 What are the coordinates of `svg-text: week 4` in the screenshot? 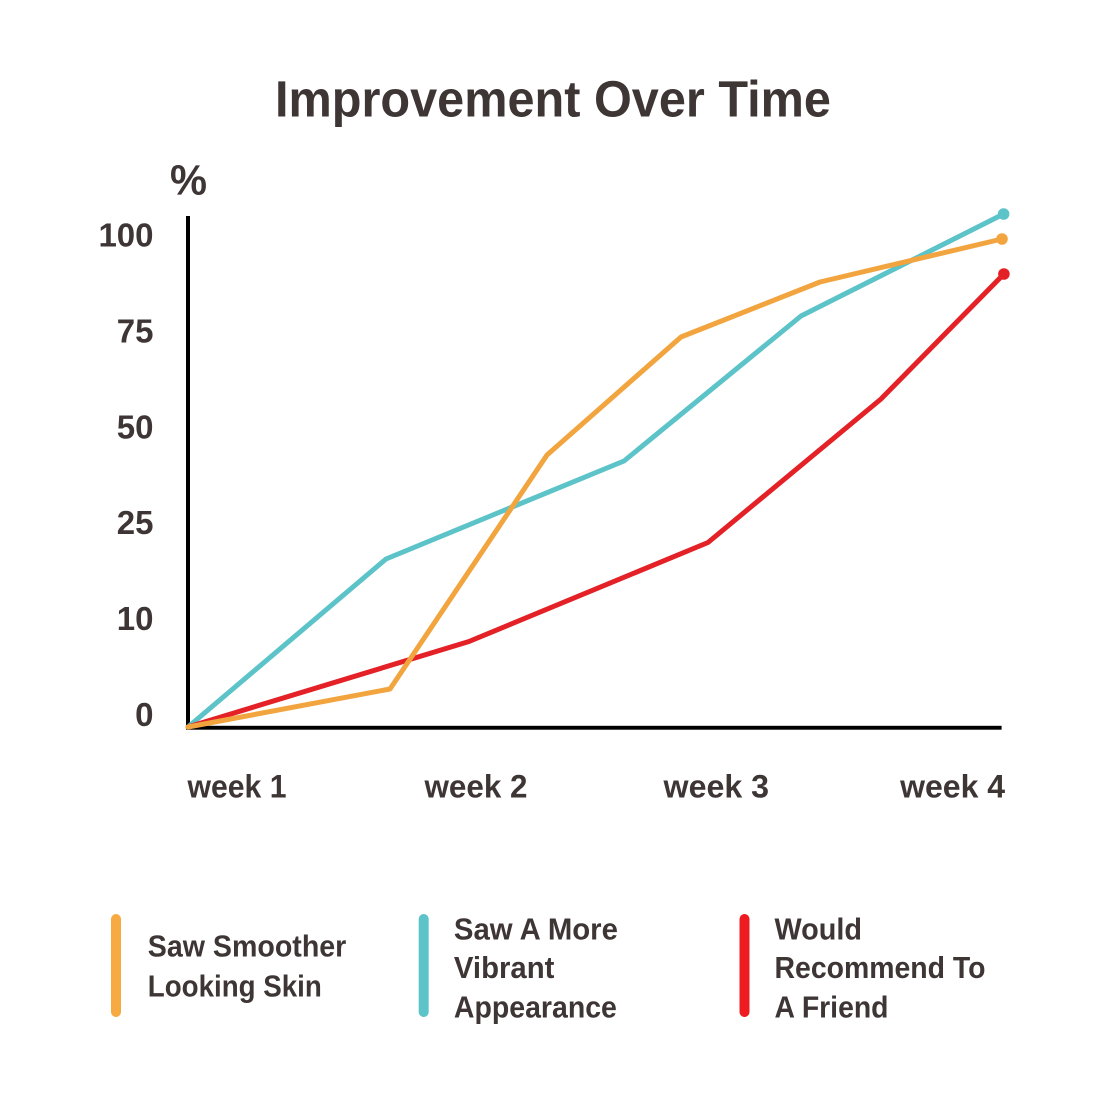 It's located at (952, 787).